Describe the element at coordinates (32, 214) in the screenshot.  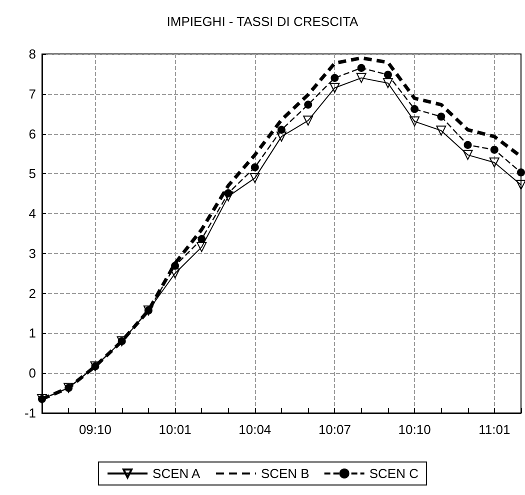
I see `y-tick-label: 4` at that location.